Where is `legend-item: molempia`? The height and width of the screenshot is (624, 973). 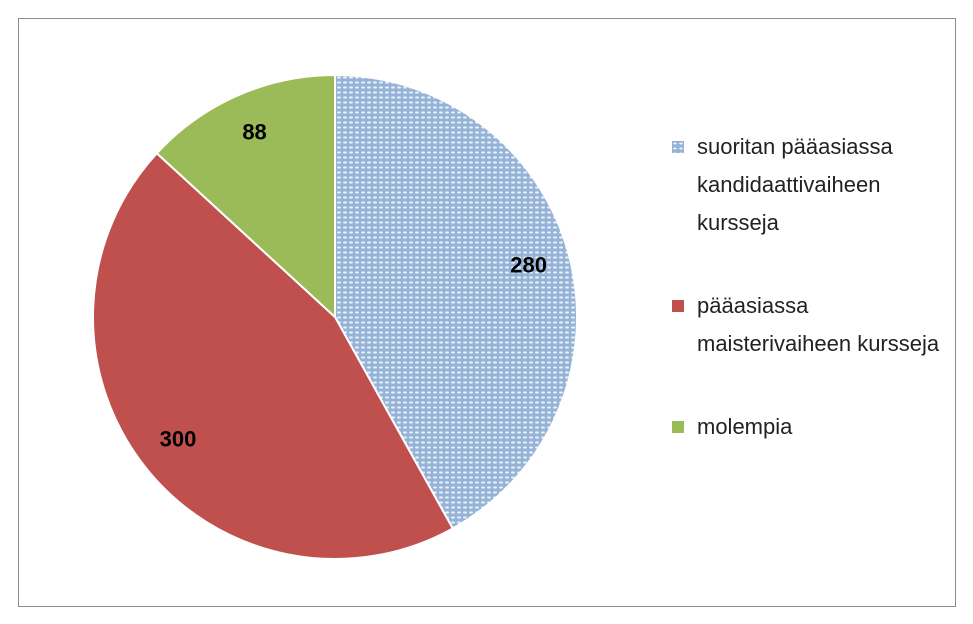 legend-item: molempia is located at coordinates (811, 427).